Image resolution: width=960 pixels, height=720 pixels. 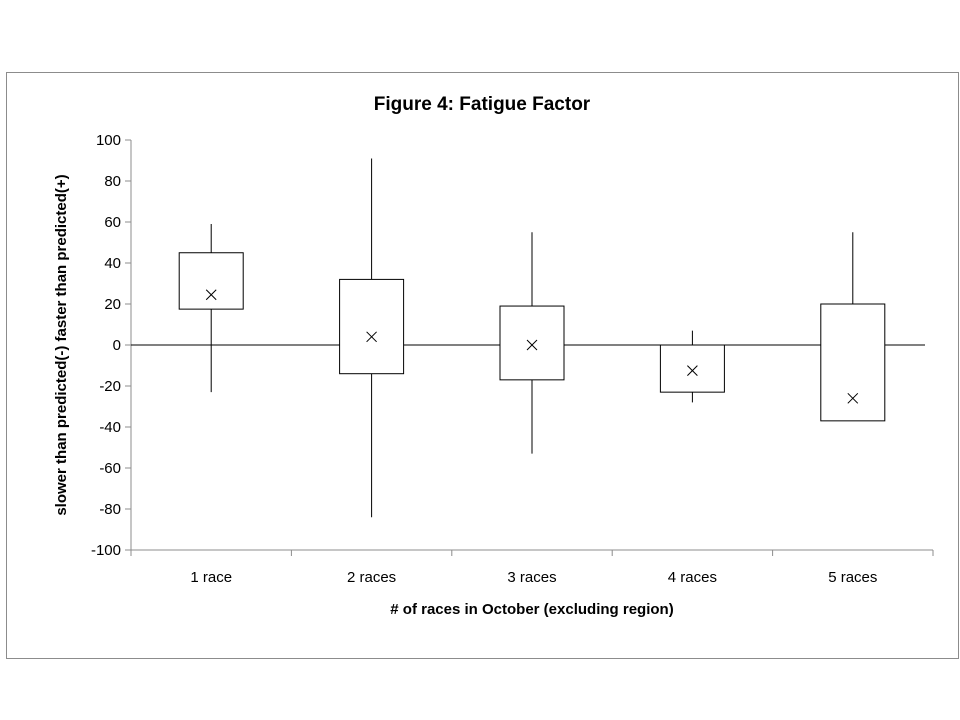 I want to click on y-tick-label: -80, so click(x=110, y=509).